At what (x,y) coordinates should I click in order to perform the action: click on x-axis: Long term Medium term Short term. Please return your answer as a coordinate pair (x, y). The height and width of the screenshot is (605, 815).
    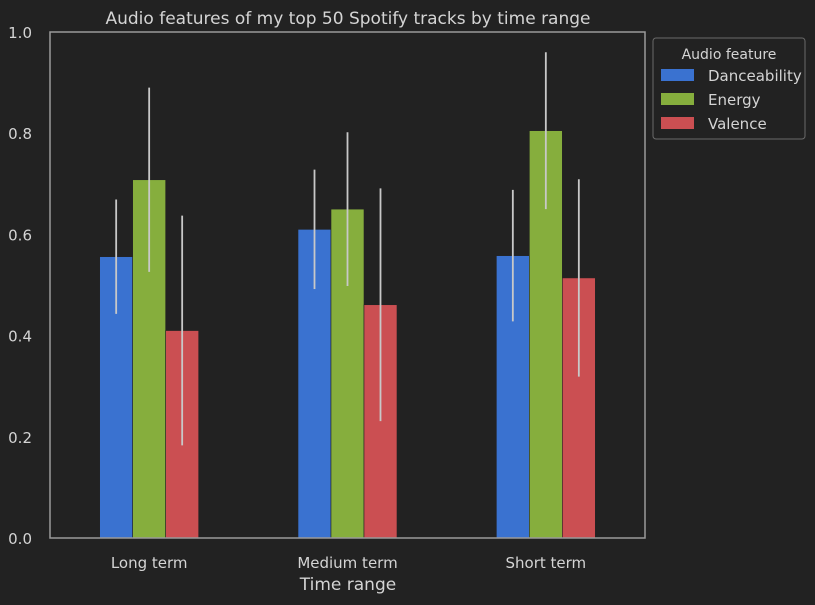
    Looking at the image, I should click on (348, 563).